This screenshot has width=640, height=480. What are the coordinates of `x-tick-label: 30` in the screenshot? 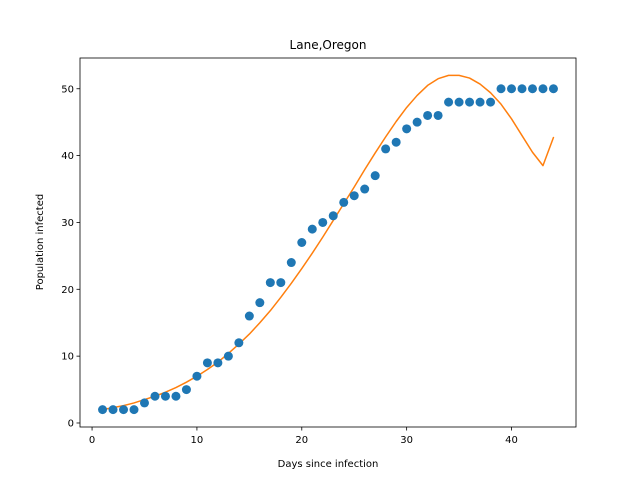 It's located at (406, 440).